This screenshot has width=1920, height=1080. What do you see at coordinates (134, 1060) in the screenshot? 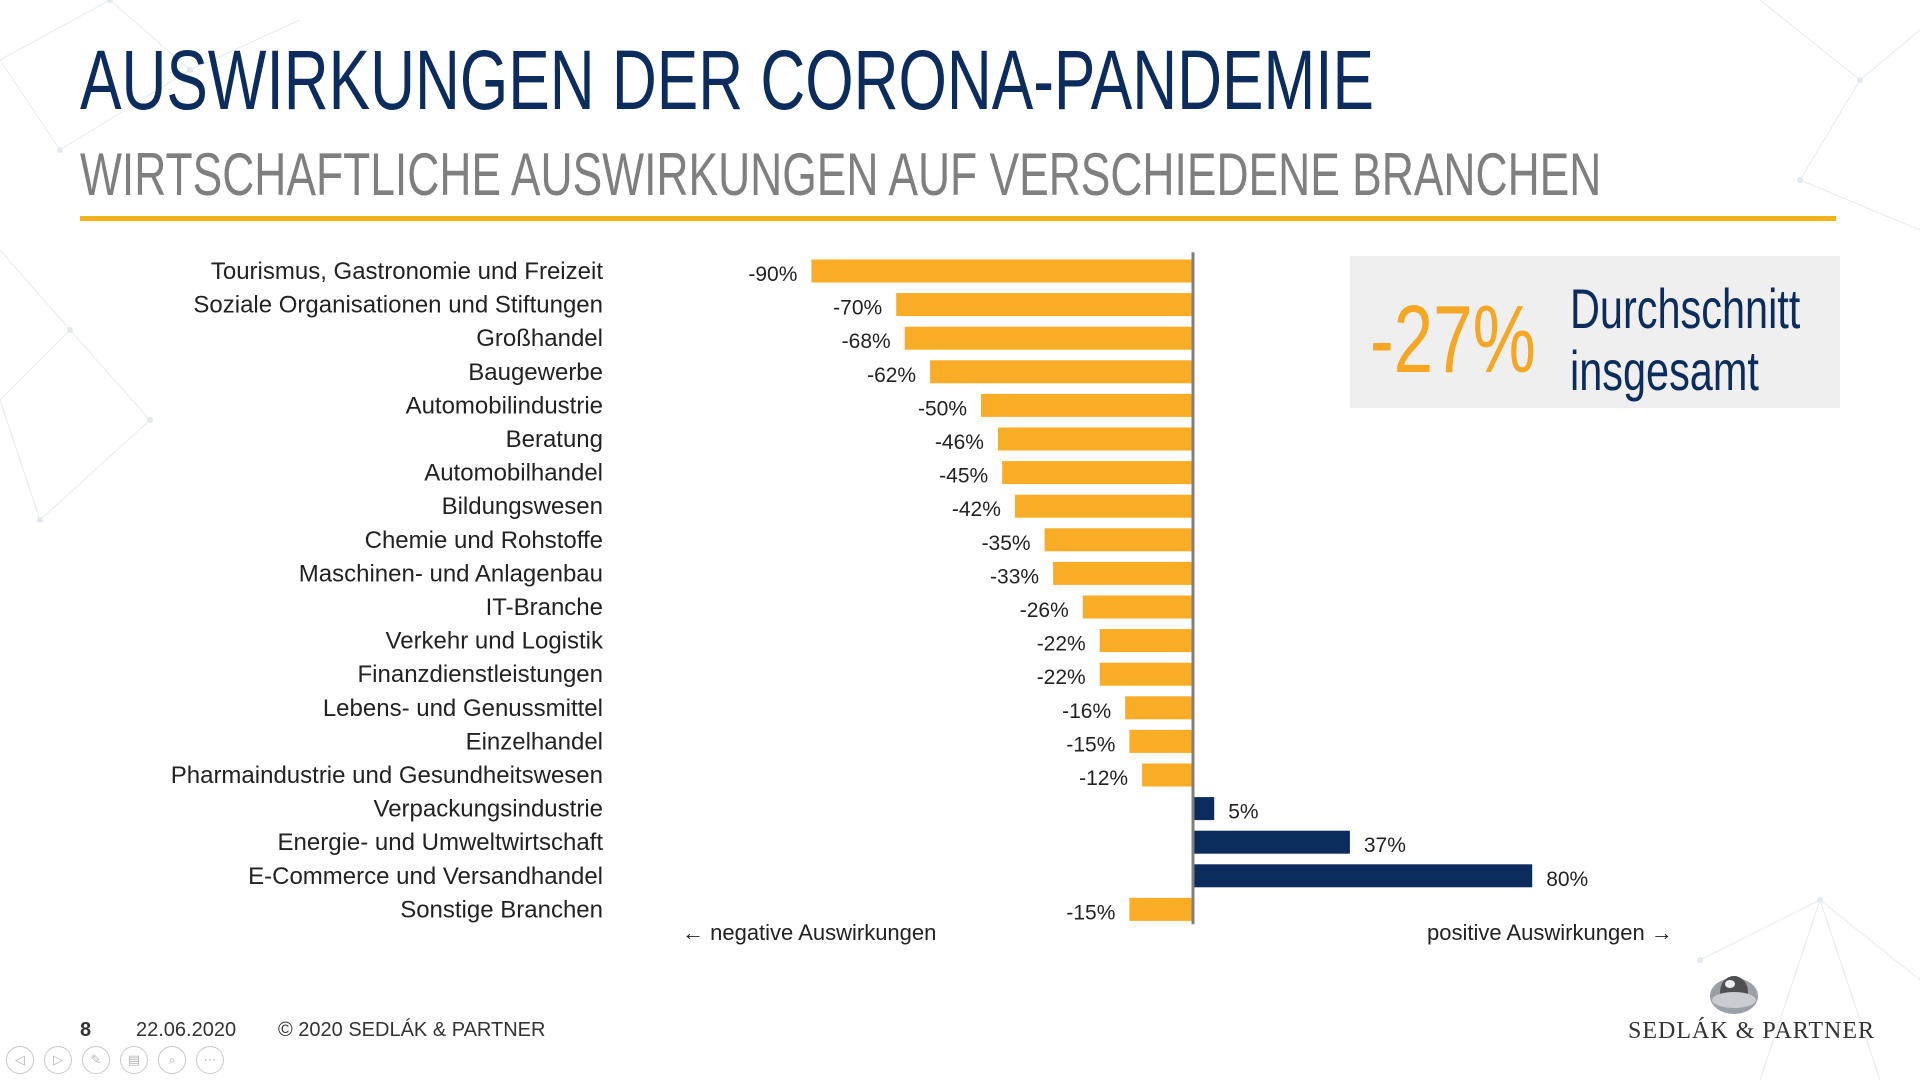
I see `slides-icon: ▤` at bounding box center [134, 1060].